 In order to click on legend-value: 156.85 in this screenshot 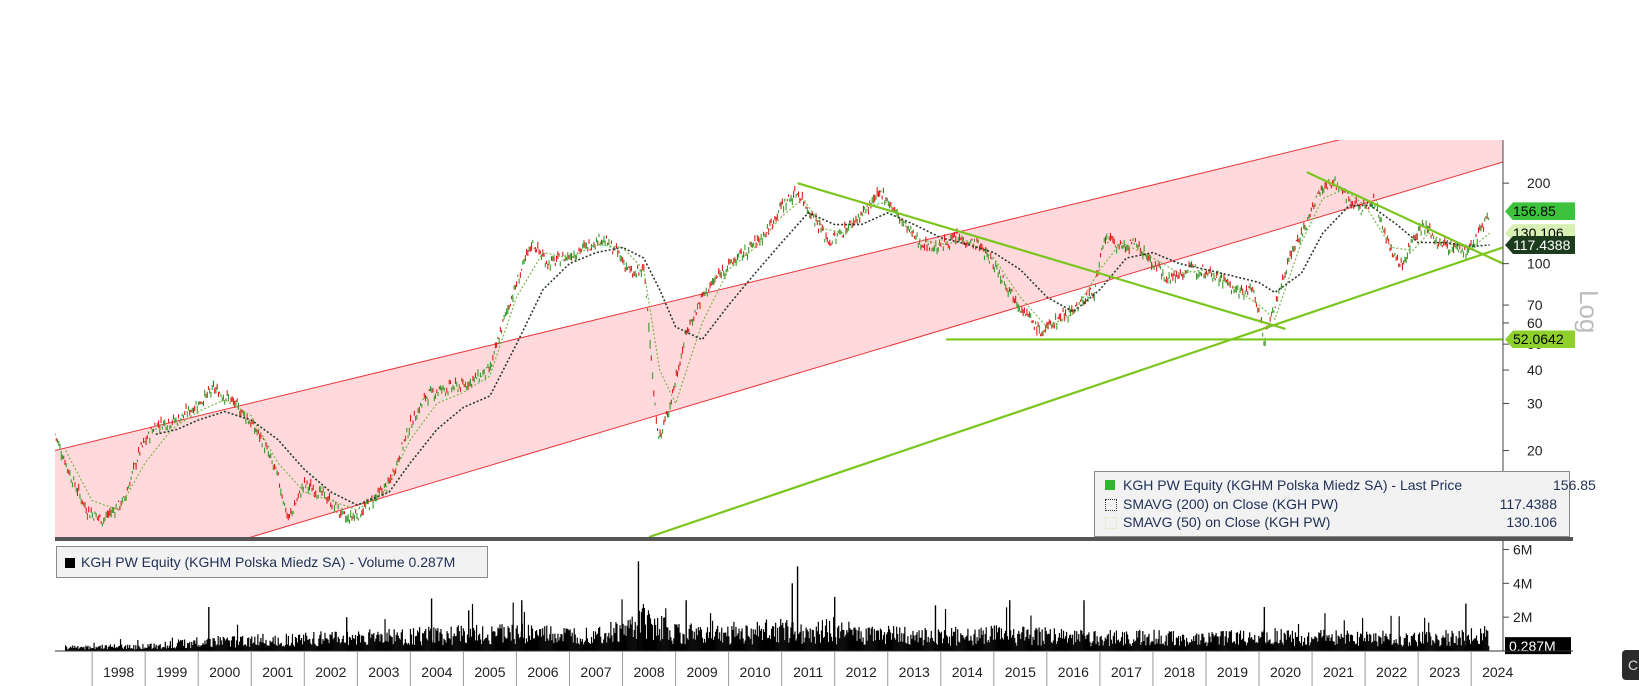, I will do `click(1574, 485)`.